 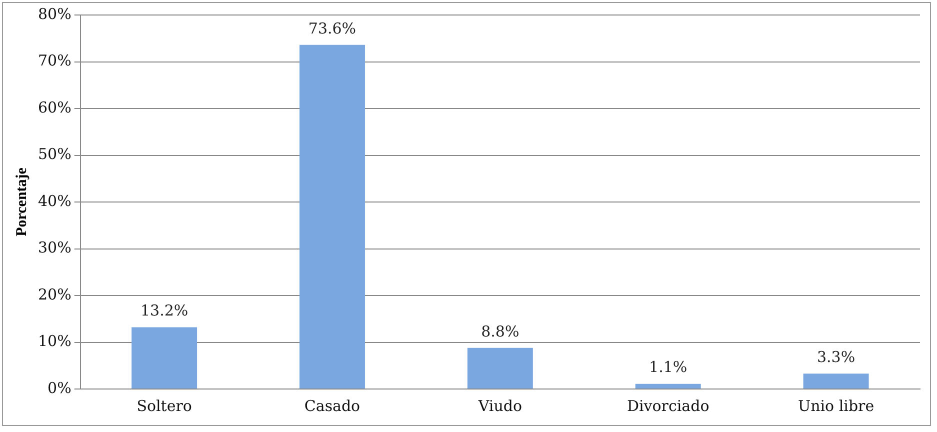 I want to click on y-tick-label: 70%, so click(x=55, y=61).